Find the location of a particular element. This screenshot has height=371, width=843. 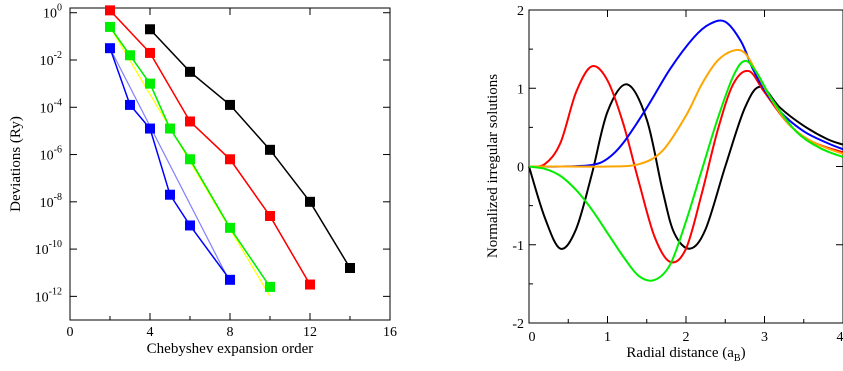

right-x-tick-label: 2 is located at coordinates (686, 337).